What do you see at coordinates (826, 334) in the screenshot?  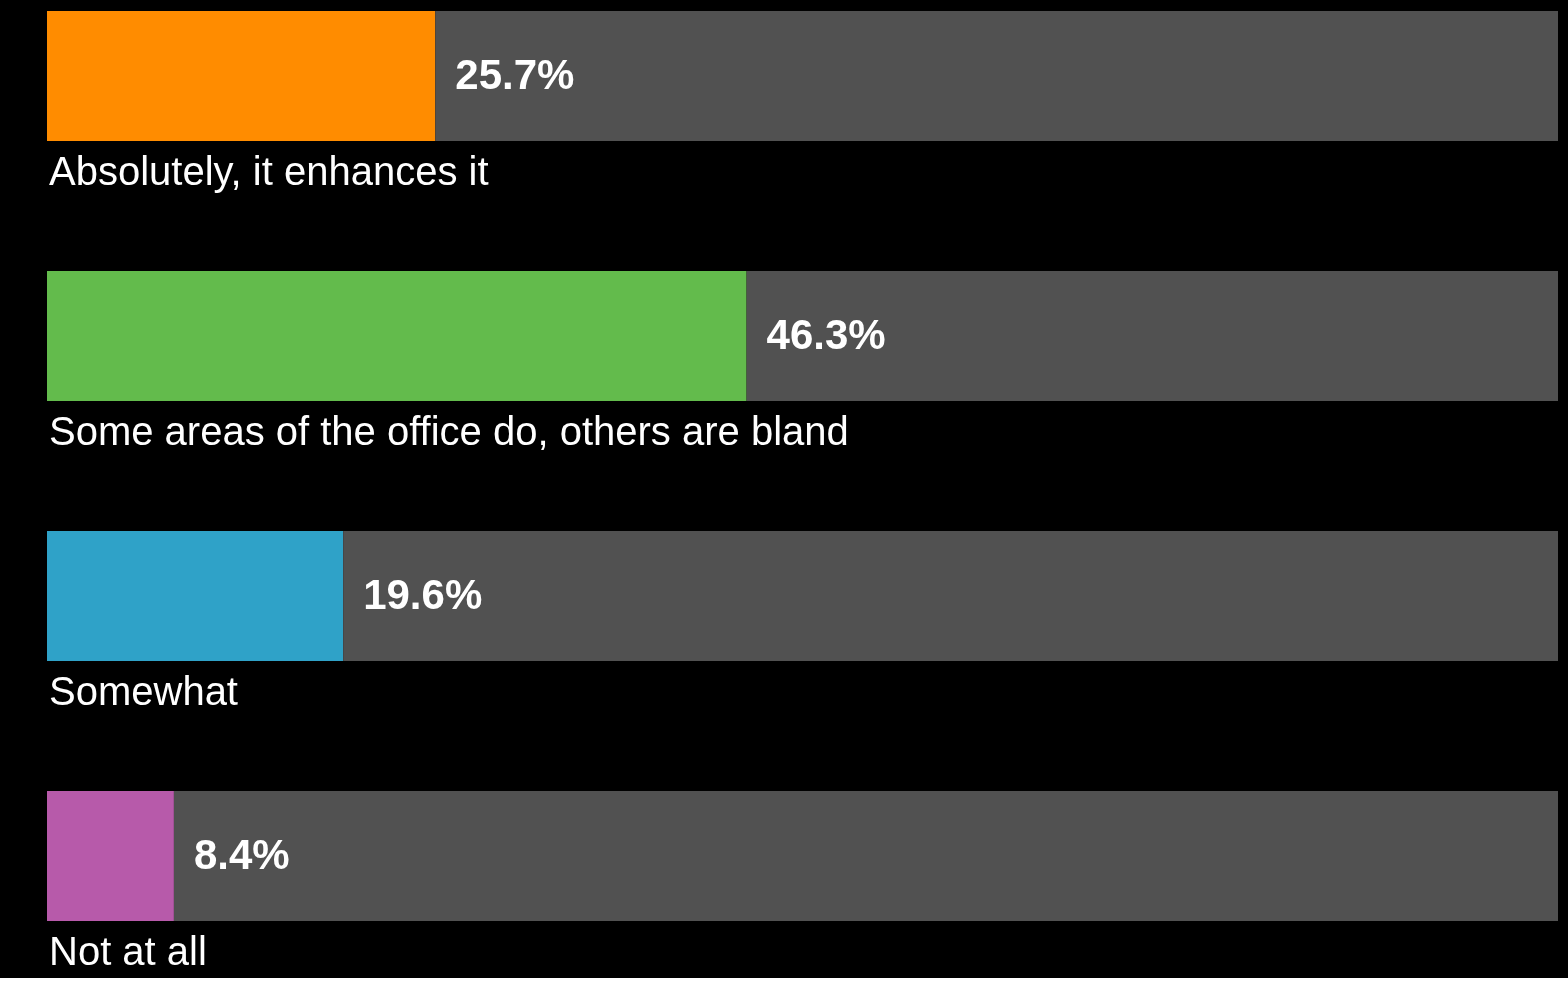 I see `data-label: 46.3%` at bounding box center [826, 334].